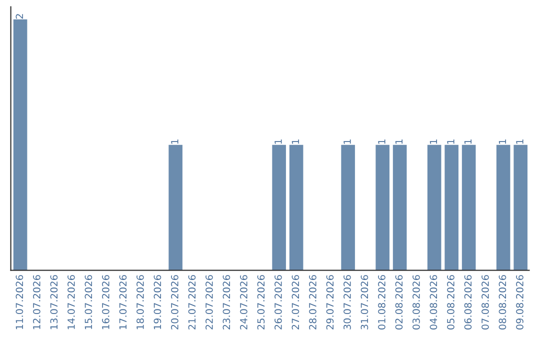  What do you see at coordinates (485, 302) in the screenshot?
I see `x-tick-label: 07.08.2026` at bounding box center [485, 302].